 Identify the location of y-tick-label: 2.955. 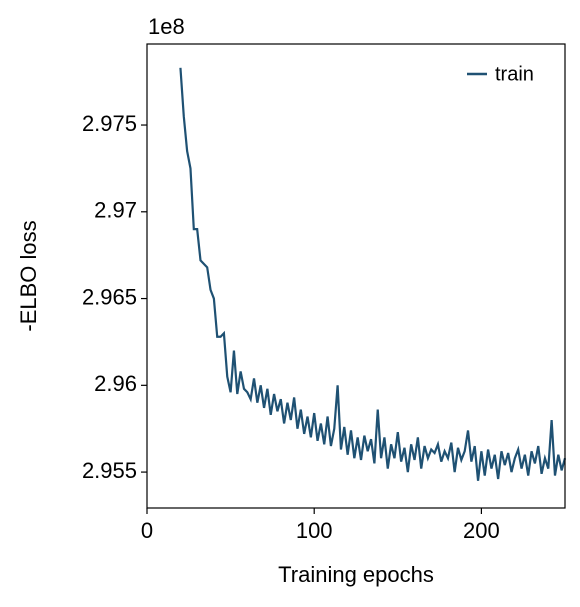
(109, 470).